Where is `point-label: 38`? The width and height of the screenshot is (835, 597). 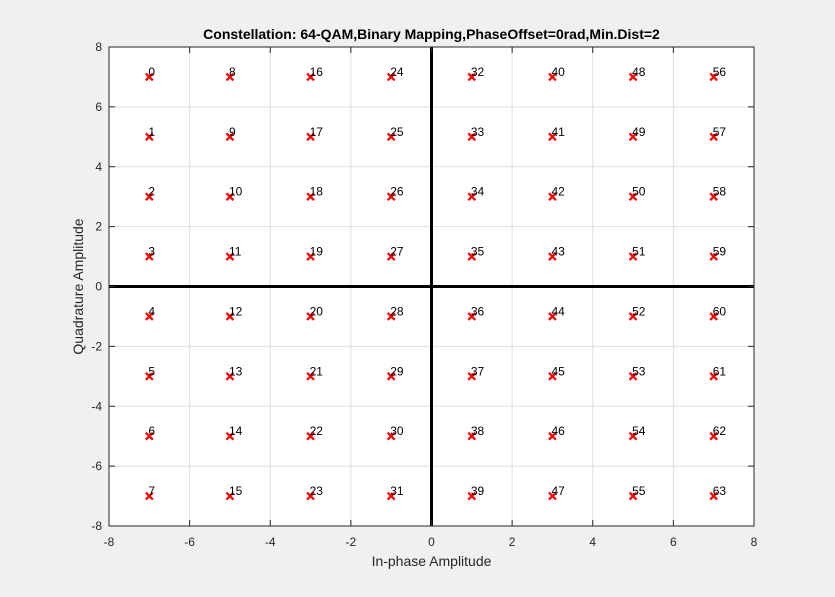
point-label: 38 is located at coordinates (478, 431).